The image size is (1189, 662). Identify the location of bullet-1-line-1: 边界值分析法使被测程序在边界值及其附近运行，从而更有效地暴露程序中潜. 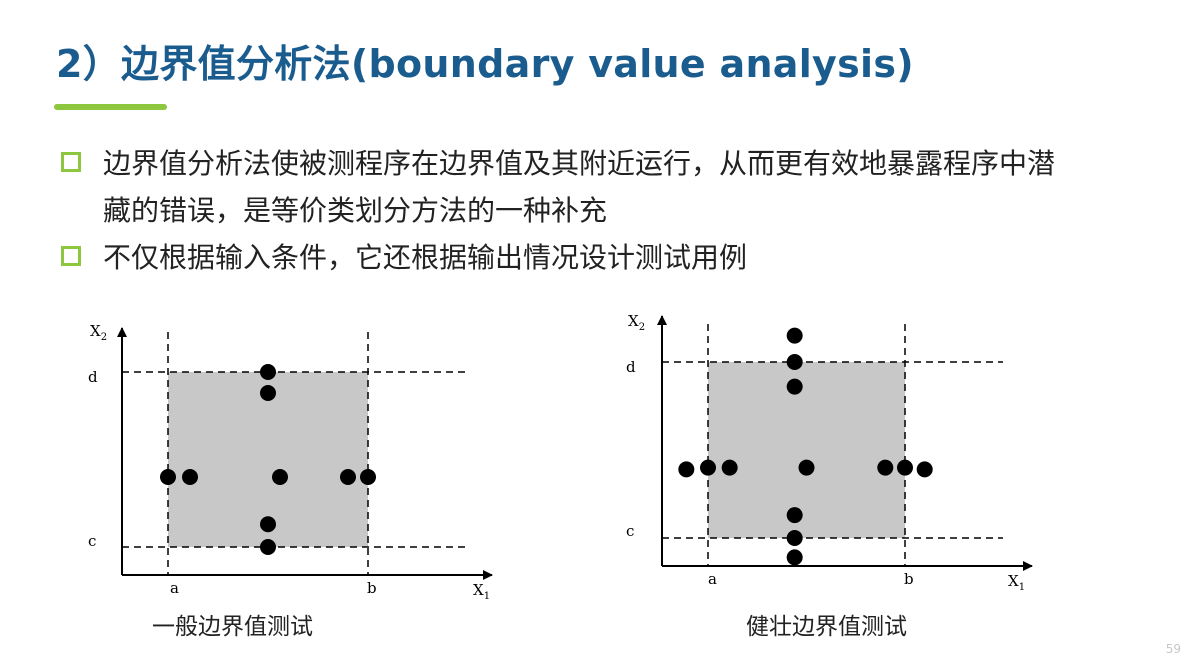
(579, 163).